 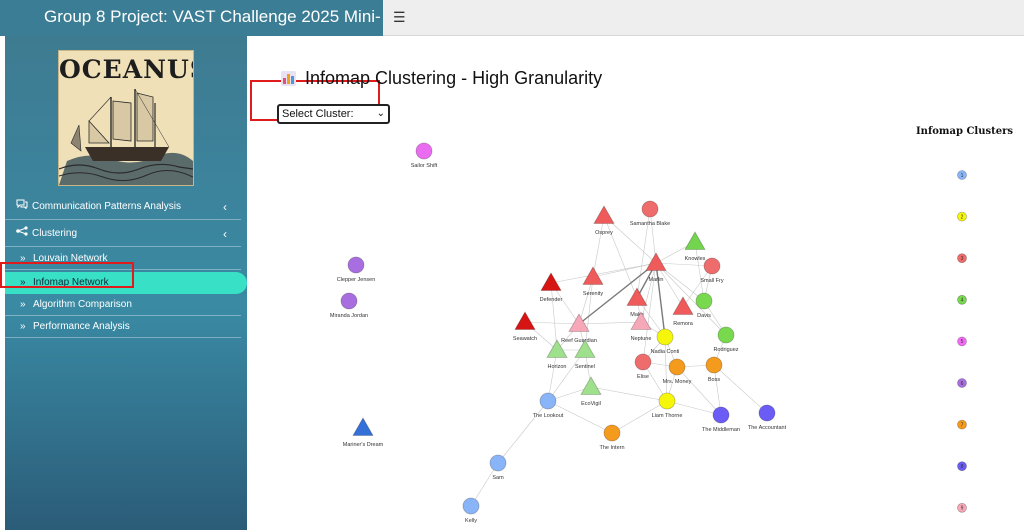 I want to click on network-node: Mariner's Dream, so click(x=363, y=432).